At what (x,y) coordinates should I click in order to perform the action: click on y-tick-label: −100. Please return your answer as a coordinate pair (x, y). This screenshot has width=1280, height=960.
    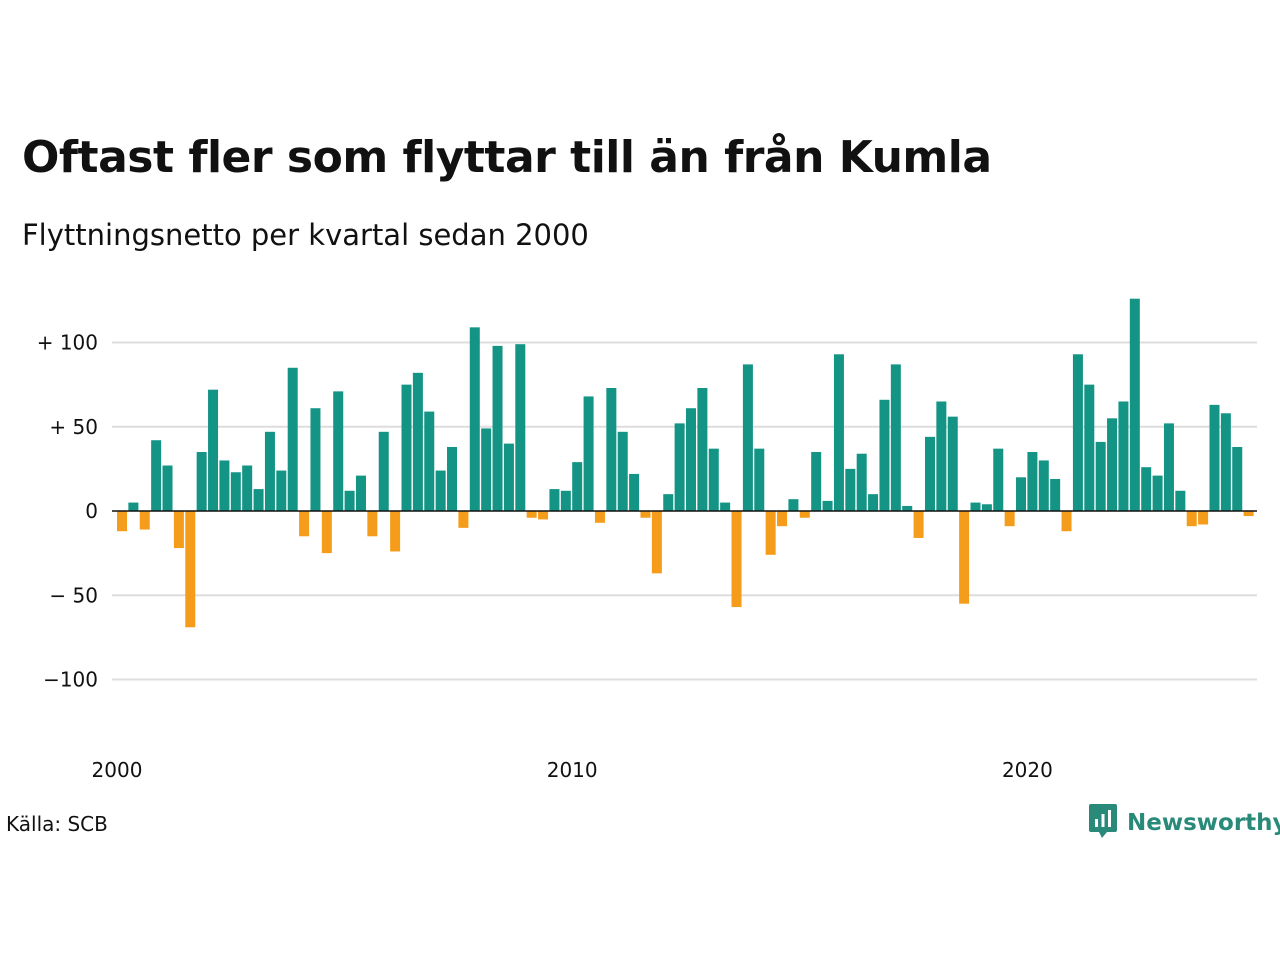
    Looking at the image, I should click on (70, 680).